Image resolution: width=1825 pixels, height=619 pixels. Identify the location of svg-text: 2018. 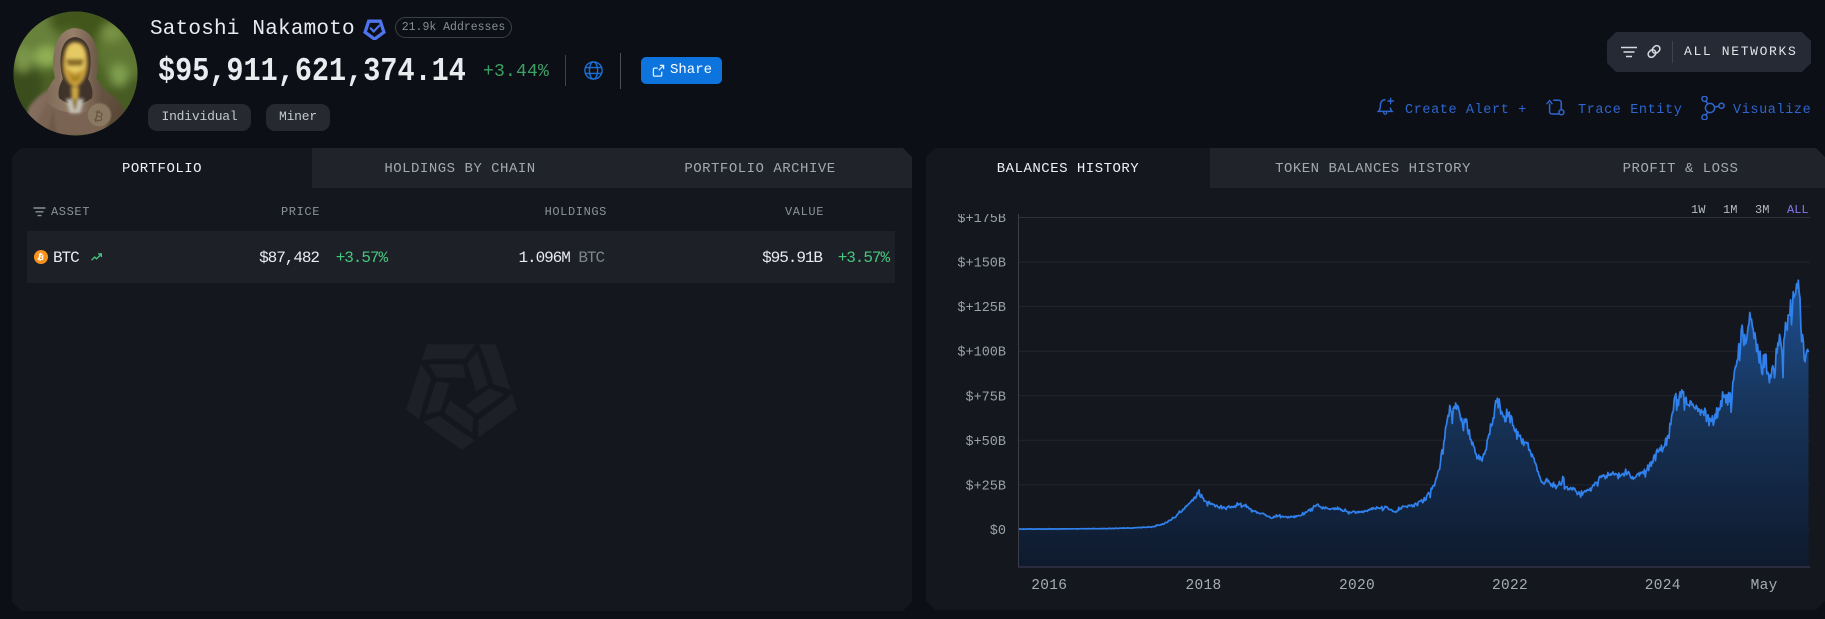
(1203, 586).